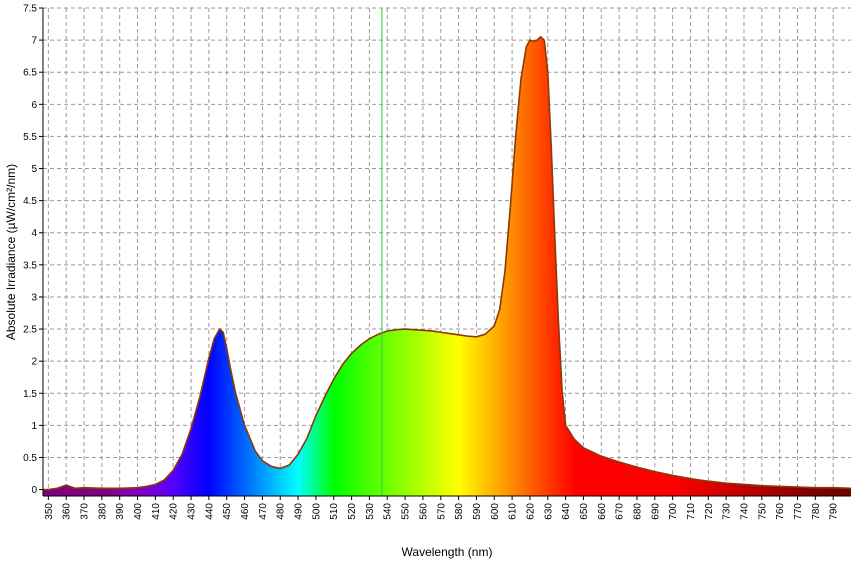 This screenshot has height=575, width=855. Describe the element at coordinates (447, 552) in the screenshot. I see `x-axis-title: Wavelength (nm)` at that location.